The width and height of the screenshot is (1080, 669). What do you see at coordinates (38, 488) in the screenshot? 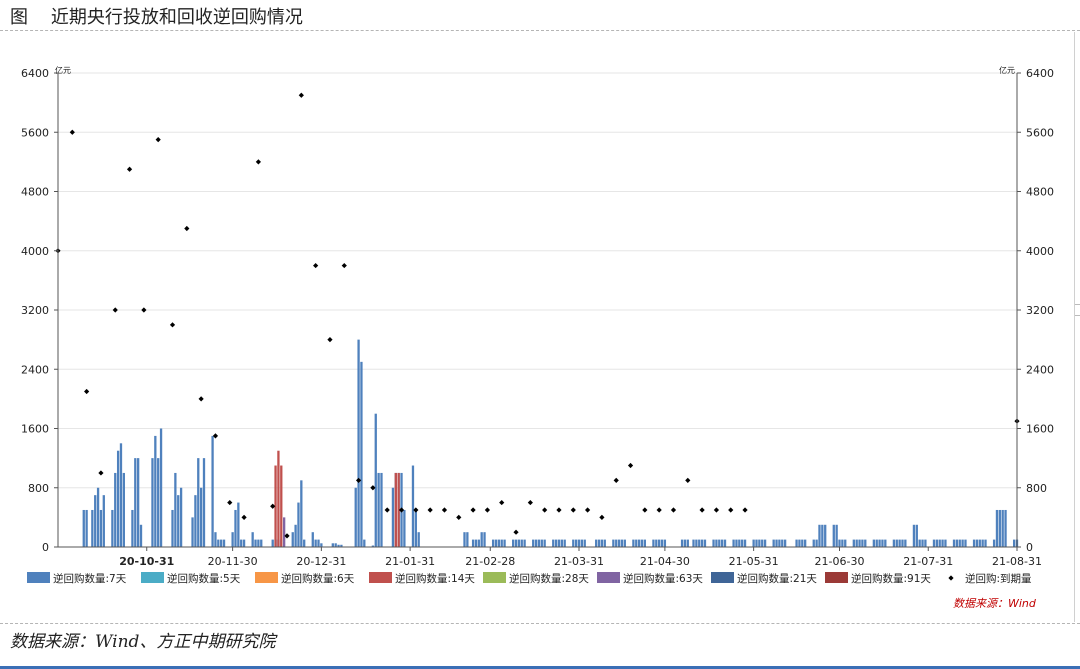
I see `y-tick-label-left: 800` at bounding box center [38, 488].